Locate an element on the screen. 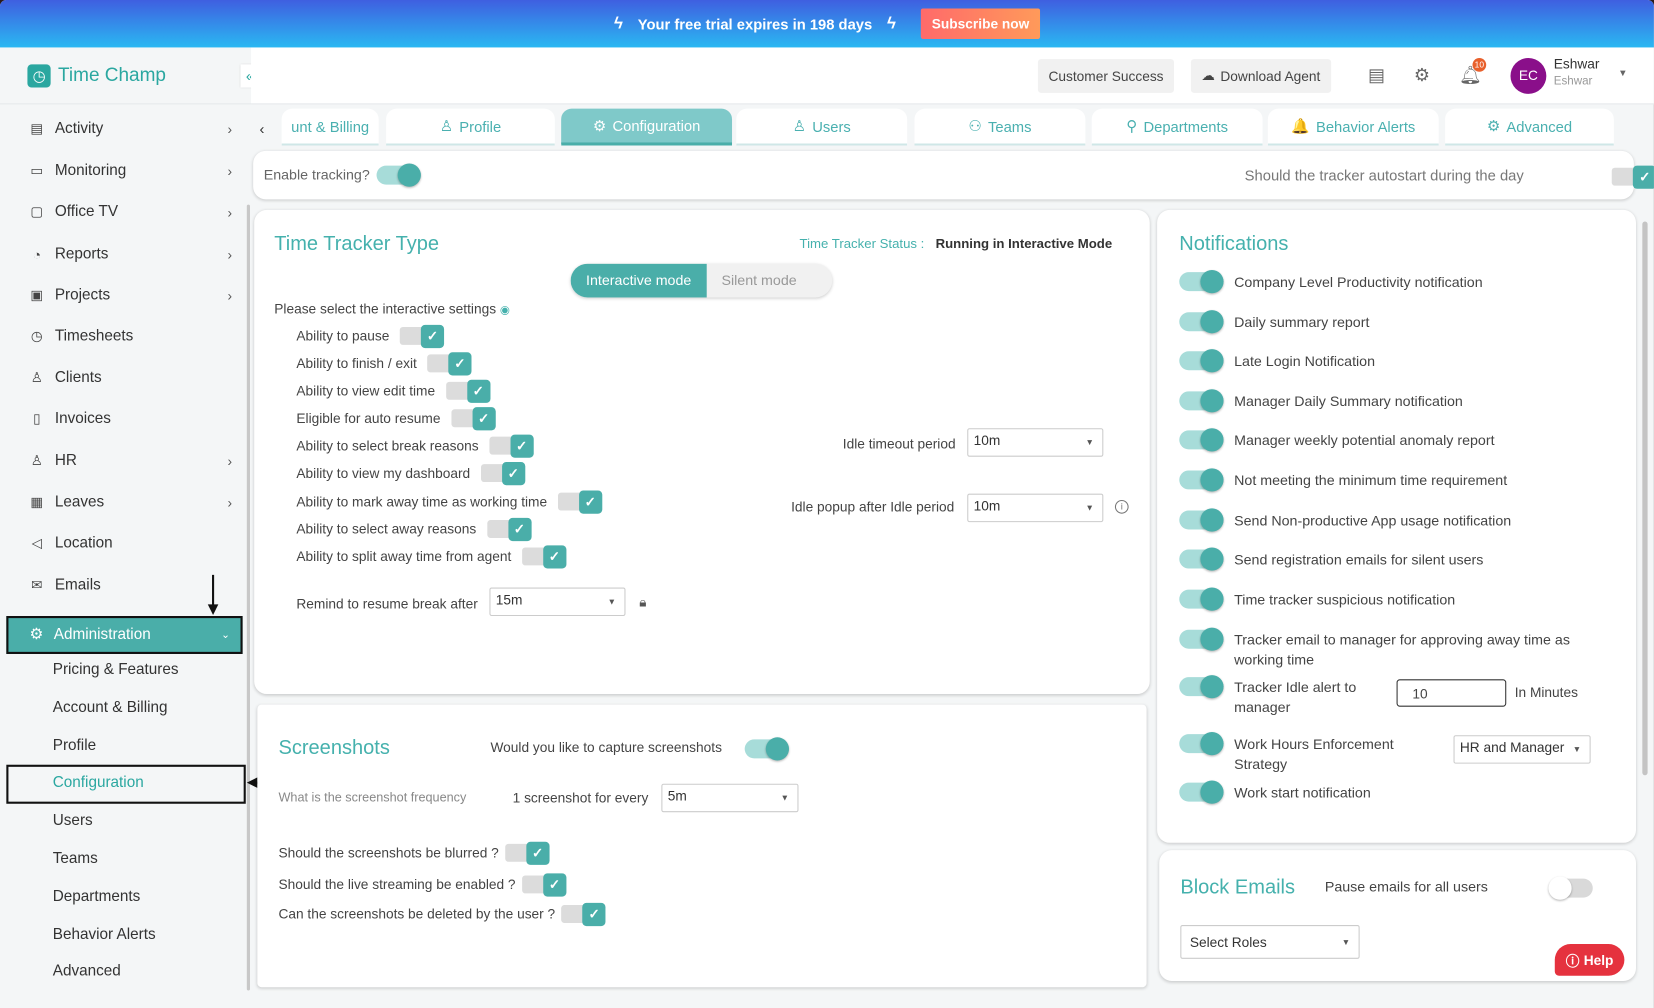  notification-row: Late Login Notification is located at coordinates (1395, 361).